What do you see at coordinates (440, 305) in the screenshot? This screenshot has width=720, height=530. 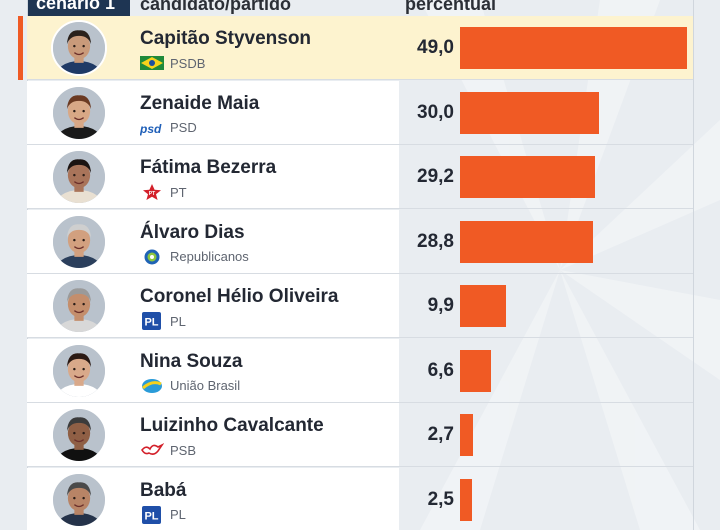 I see `value-label: 9,9` at bounding box center [440, 305].